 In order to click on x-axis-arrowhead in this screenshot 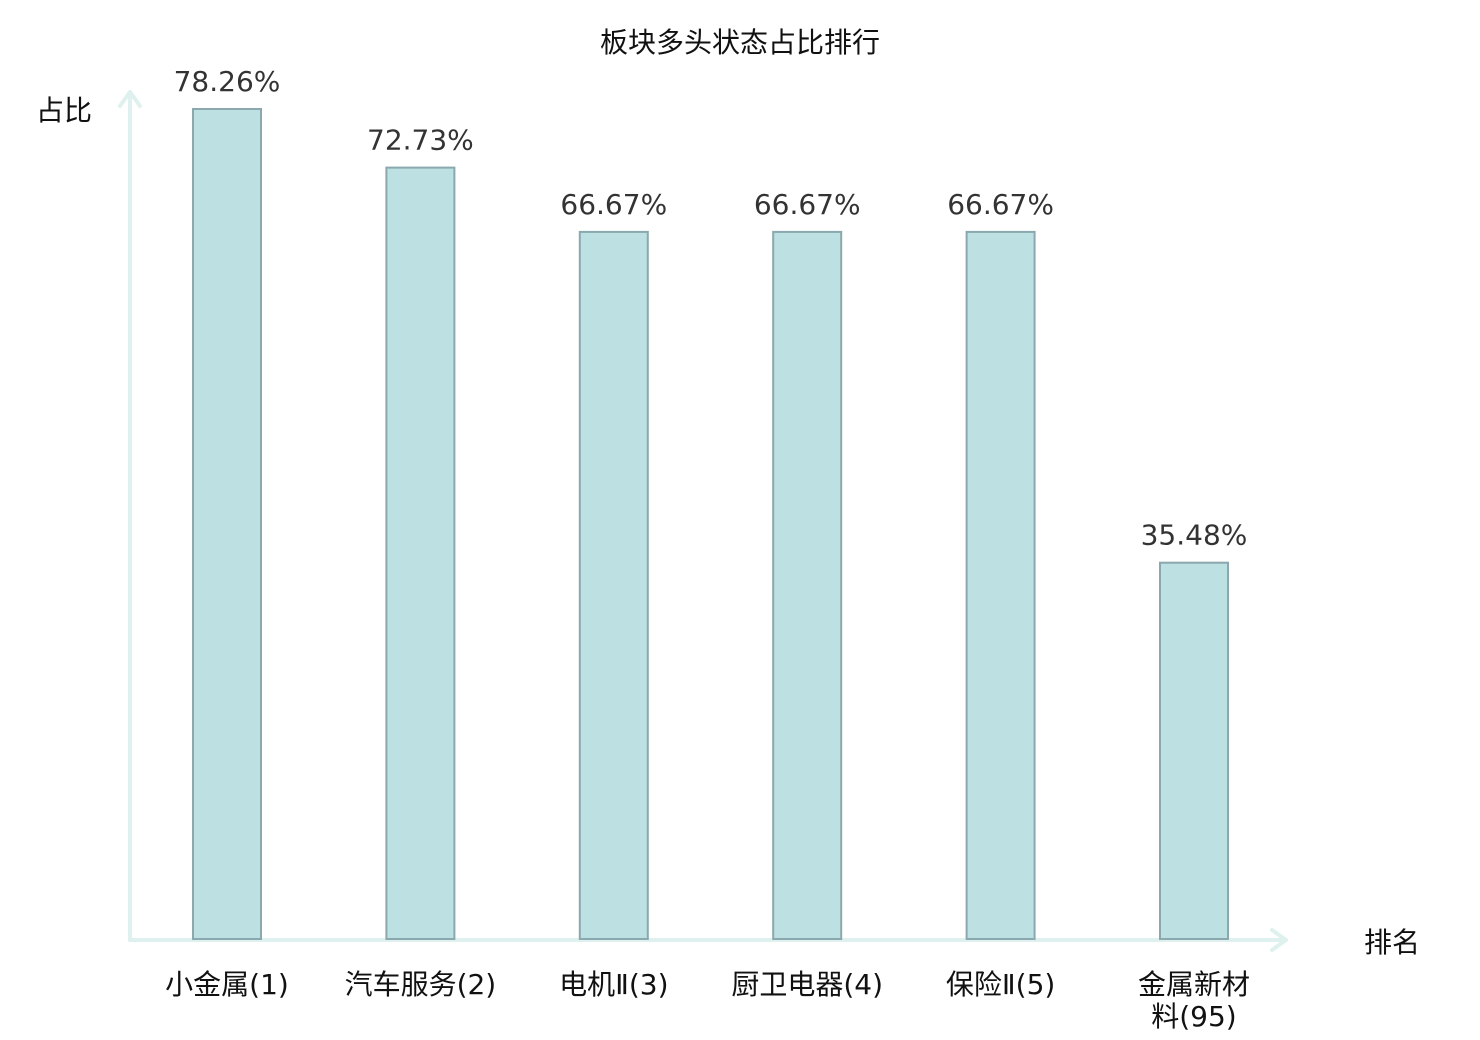, I will do `click(1279, 940)`.